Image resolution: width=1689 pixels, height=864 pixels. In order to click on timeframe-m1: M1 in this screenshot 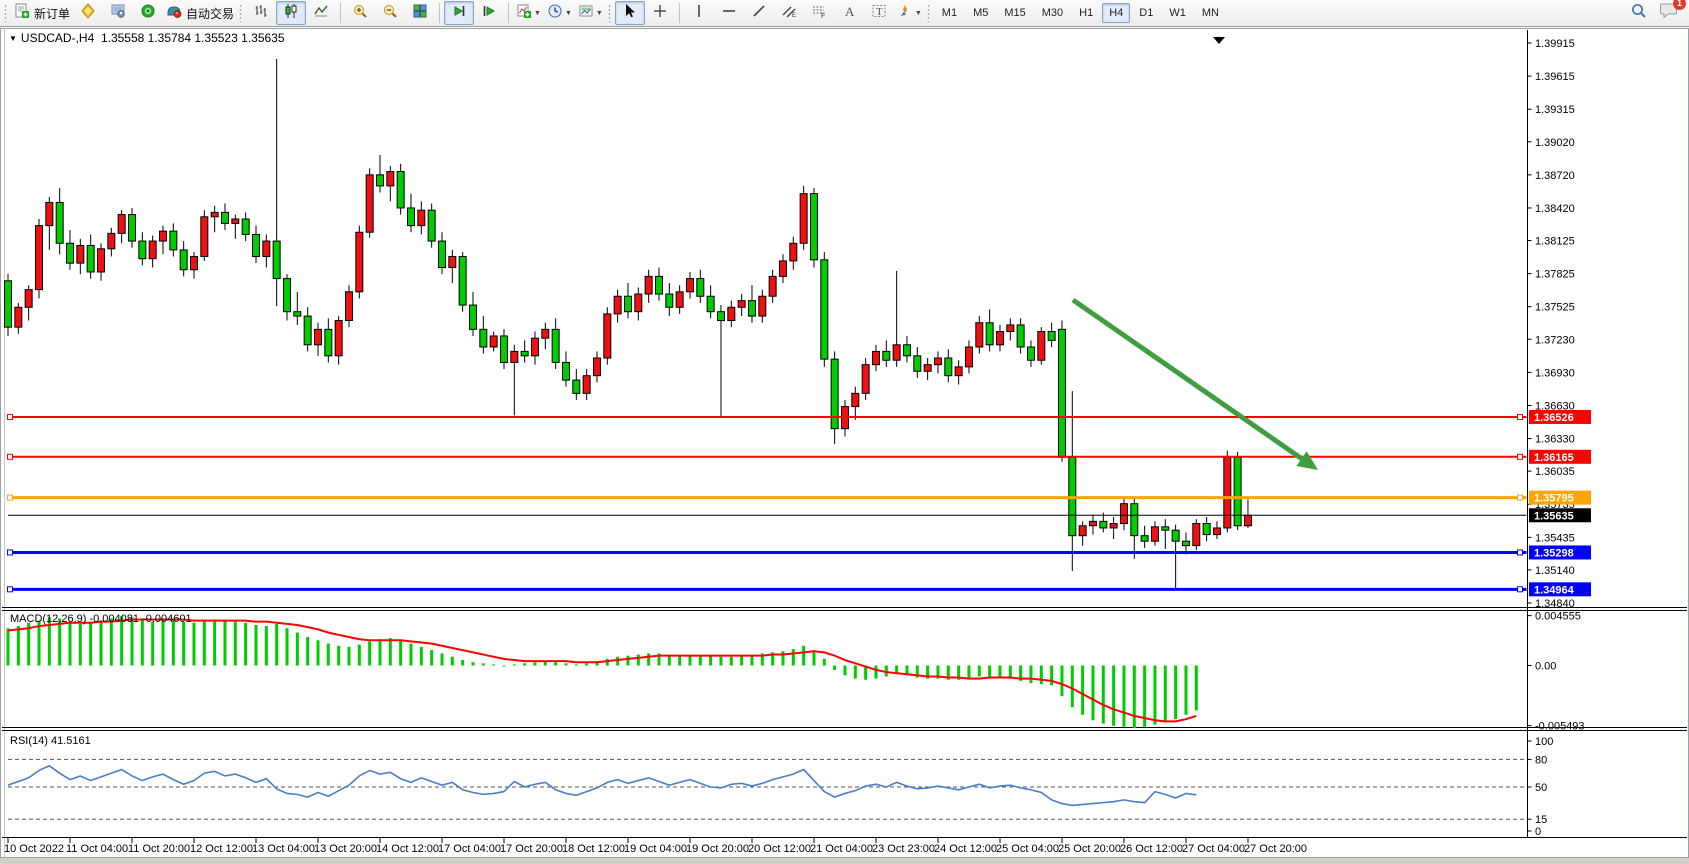, I will do `click(949, 13)`.